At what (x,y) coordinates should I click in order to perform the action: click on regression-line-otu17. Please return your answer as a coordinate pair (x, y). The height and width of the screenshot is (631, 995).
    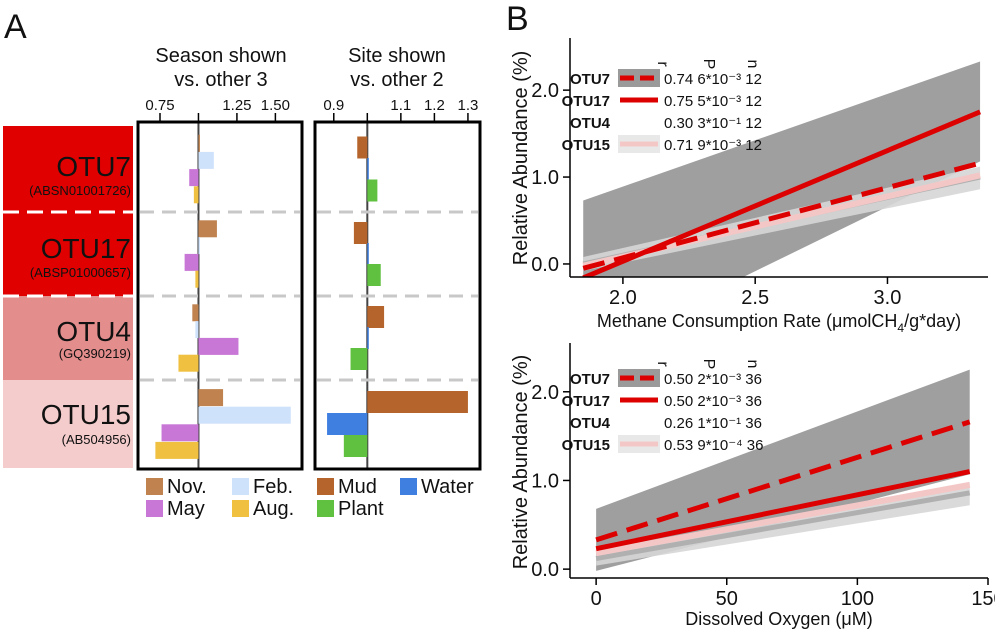
    Looking at the image, I should click on (783, 510).